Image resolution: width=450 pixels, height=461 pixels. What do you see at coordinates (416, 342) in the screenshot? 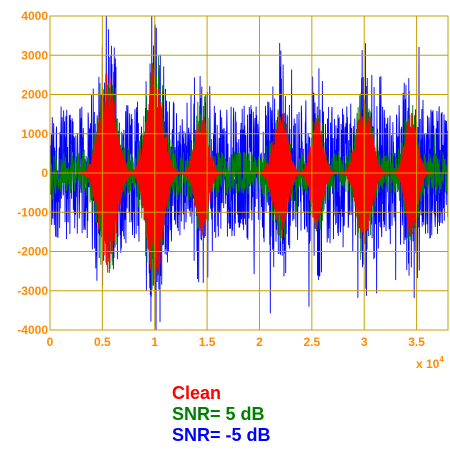
I see `x-tick-label: 3.5` at bounding box center [416, 342].